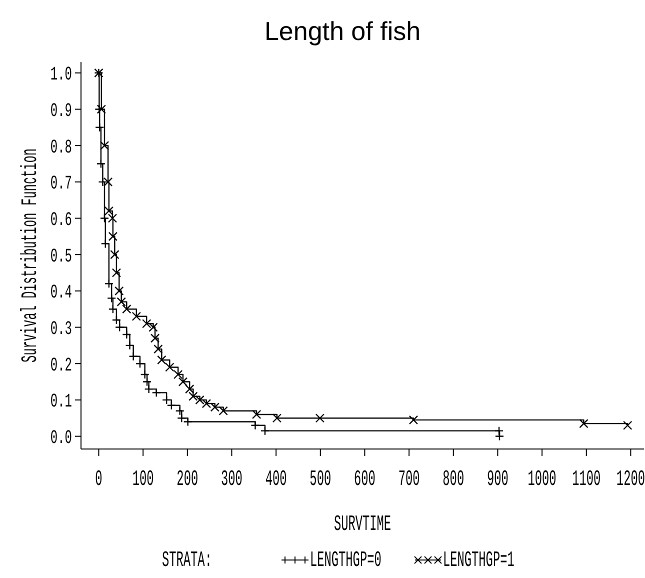  What do you see at coordinates (61, 438) in the screenshot?
I see `y-tick-label: 0.0` at bounding box center [61, 438].